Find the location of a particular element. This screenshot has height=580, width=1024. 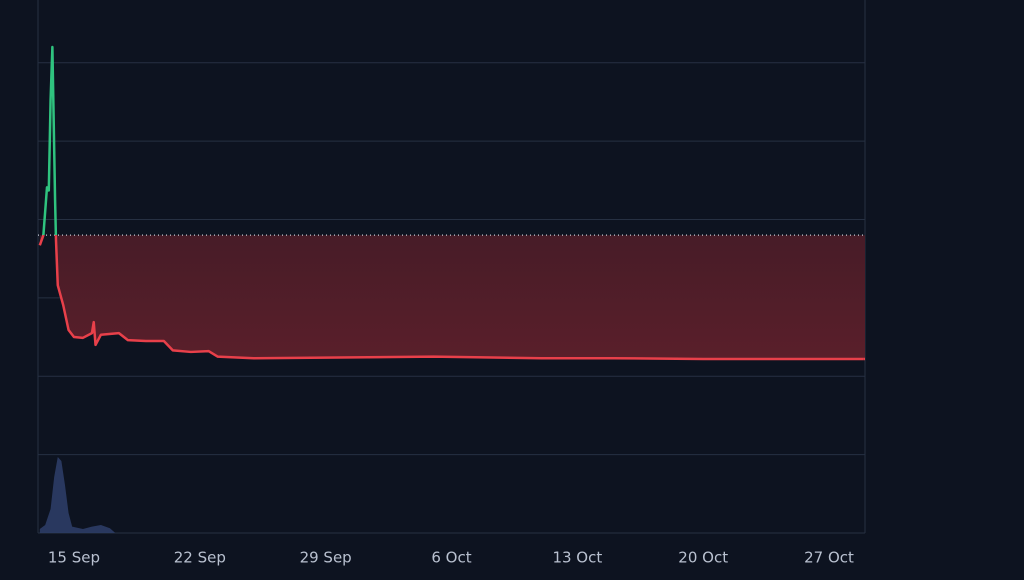

x-tick-label: 20 Oct is located at coordinates (703, 558).